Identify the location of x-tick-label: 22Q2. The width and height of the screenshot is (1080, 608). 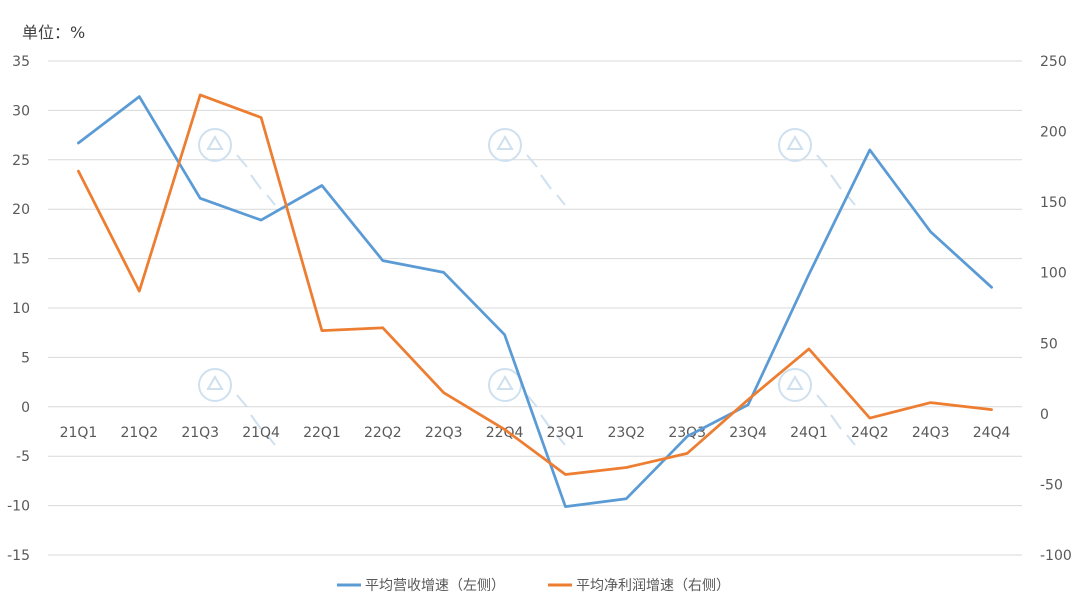
(383, 433).